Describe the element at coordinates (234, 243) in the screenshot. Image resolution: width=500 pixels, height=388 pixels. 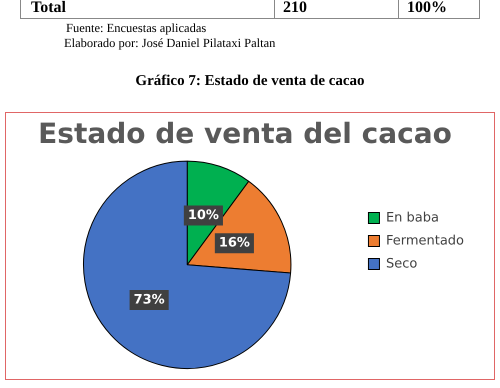
I see `data-label: 16%` at that location.